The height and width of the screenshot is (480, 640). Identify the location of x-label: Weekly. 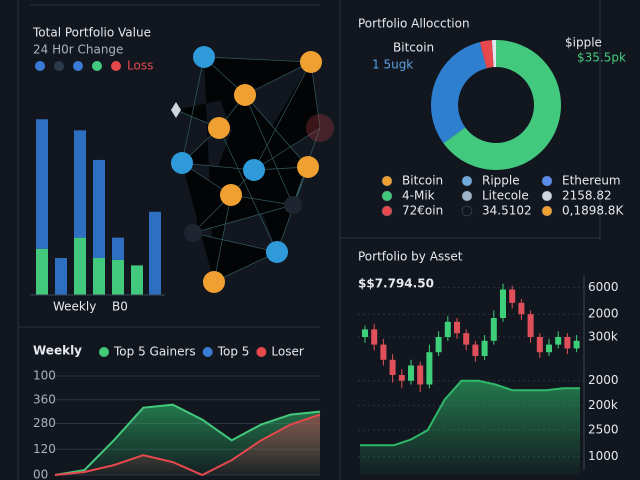
(74, 307).